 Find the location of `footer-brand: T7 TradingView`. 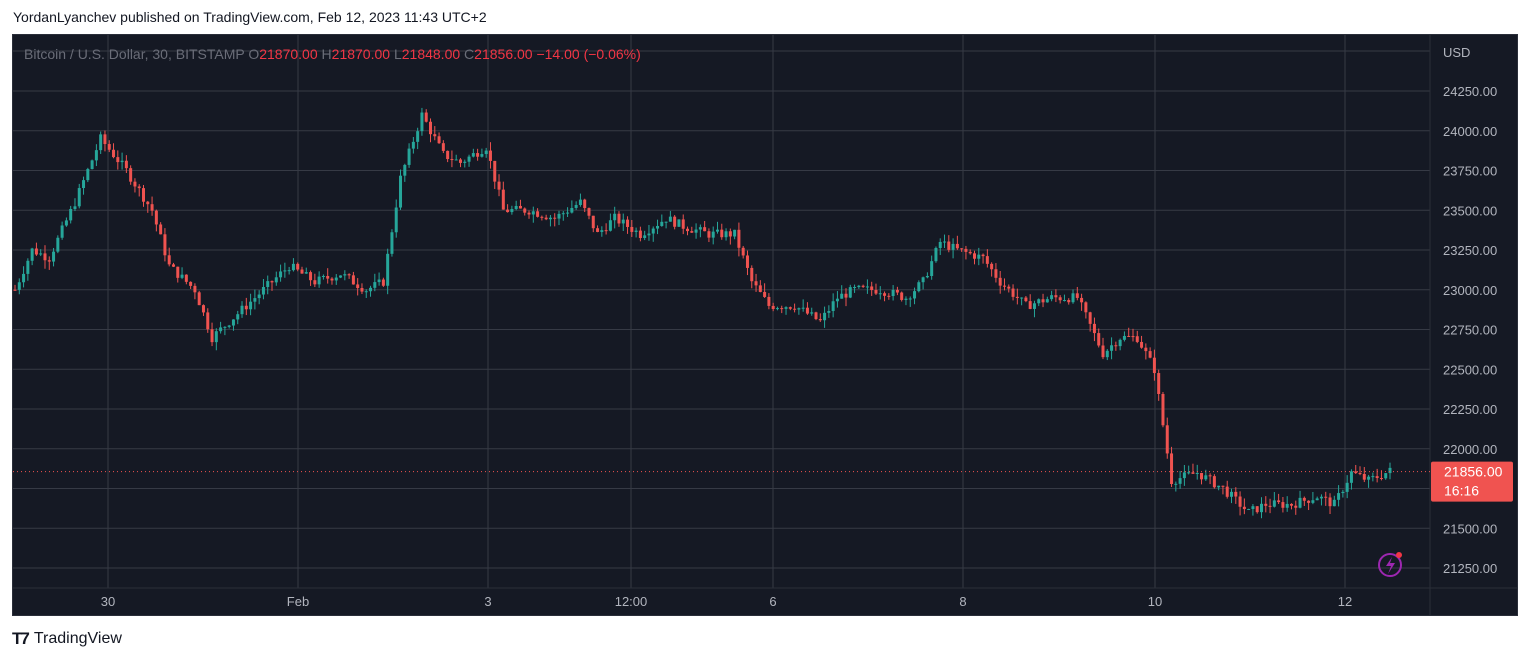

footer-brand: T7 TradingView is located at coordinates (67, 639).